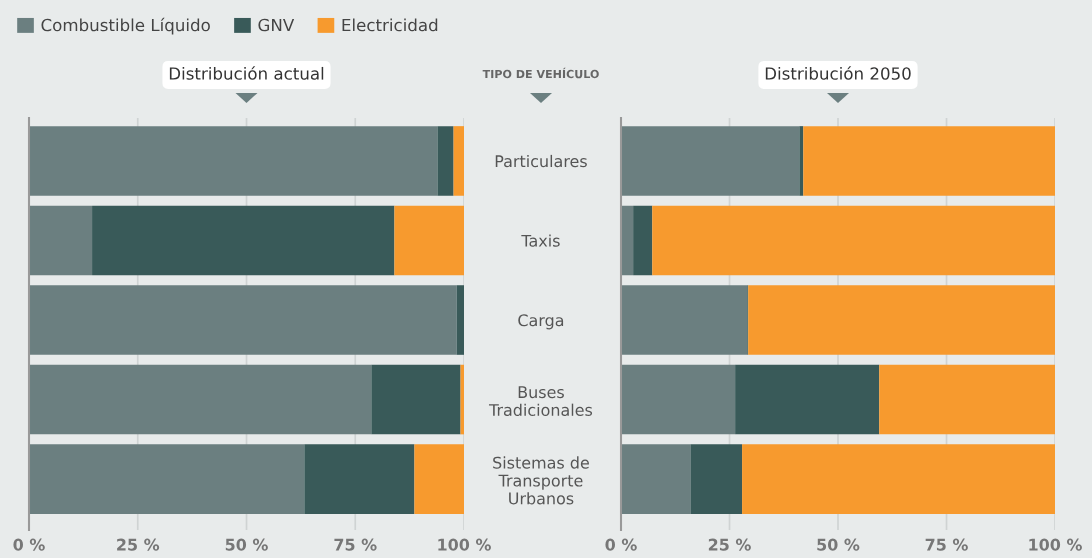 This screenshot has height=558, width=1092. What do you see at coordinates (541, 322) in the screenshot?
I see `y-tick-label: Carga` at bounding box center [541, 322].